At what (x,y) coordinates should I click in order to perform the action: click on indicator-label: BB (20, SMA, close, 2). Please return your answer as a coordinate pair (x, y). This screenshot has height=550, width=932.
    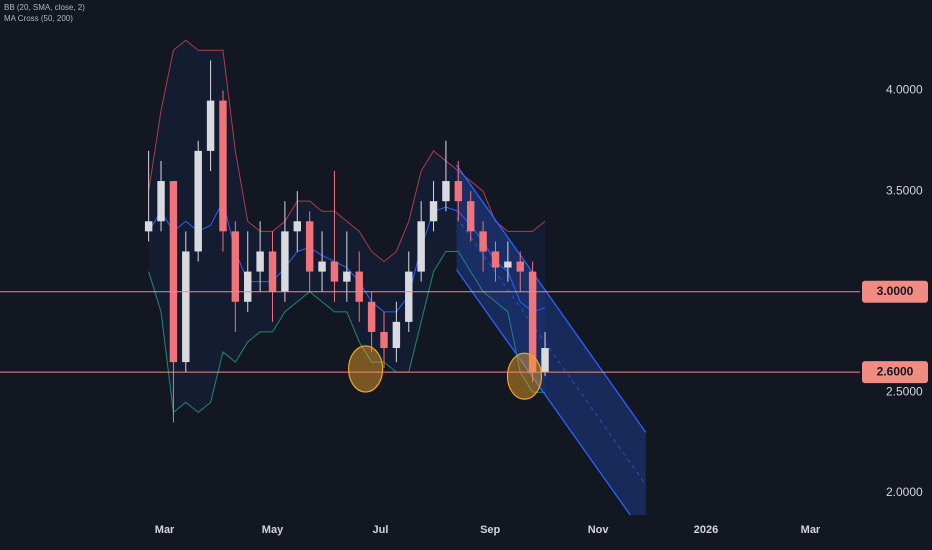
    Looking at the image, I should click on (44, 7).